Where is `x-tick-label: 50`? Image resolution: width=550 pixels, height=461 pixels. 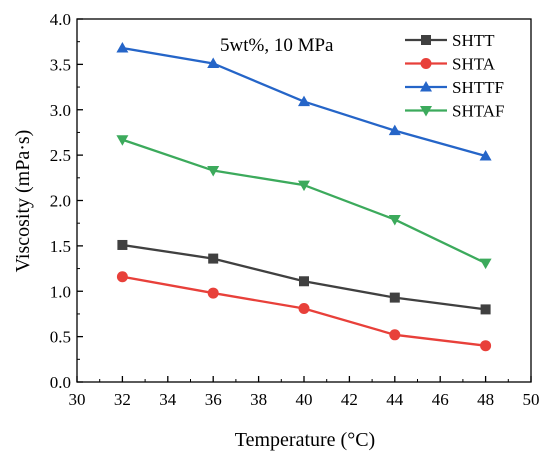
x-tick-label: 50 is located at coordinates (531, 399).